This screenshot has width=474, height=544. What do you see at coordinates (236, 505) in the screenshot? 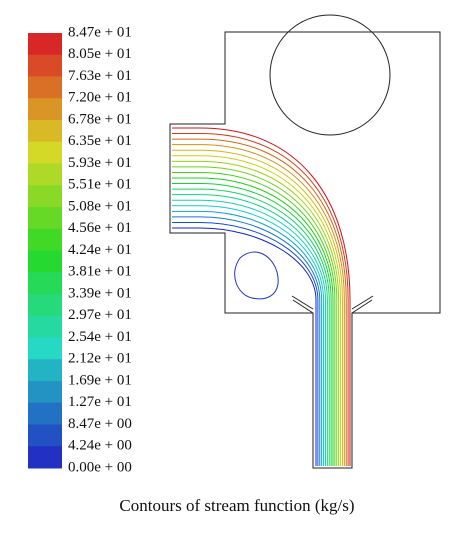
I see `caption: Contours of stream function (kg/s)` at bounding box center [236, 505].